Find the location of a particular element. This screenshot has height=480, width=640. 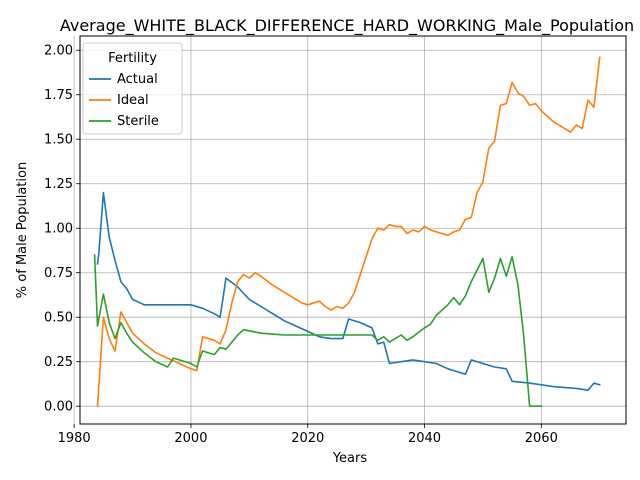

x-tick-label: 2020 is located at coordinates (307, 438).